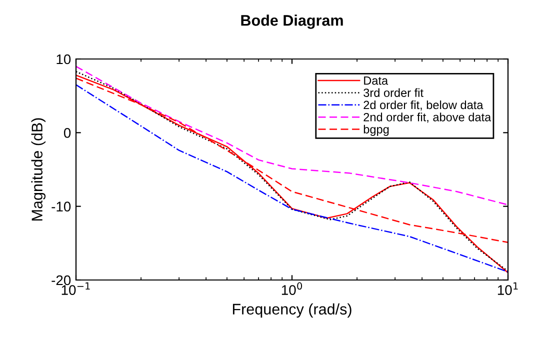 Image resolution: width=560 pixels, height=337 pixels. What do you see at coordinates (394, 92) in the screenshot?
I see `legend-label: 3rd order fit` at bounding box center [394, 92].